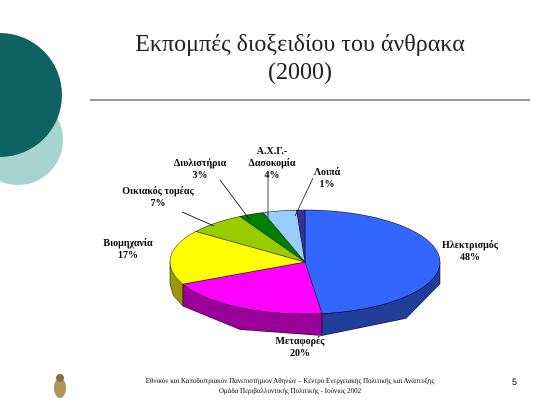 The image size is (544, 408). Describe the element at coordinates (300, 58) in the screenshot. I see `chart-title: Εκπομπές διοξειδίου του άνθρακα (2000)` at that location.